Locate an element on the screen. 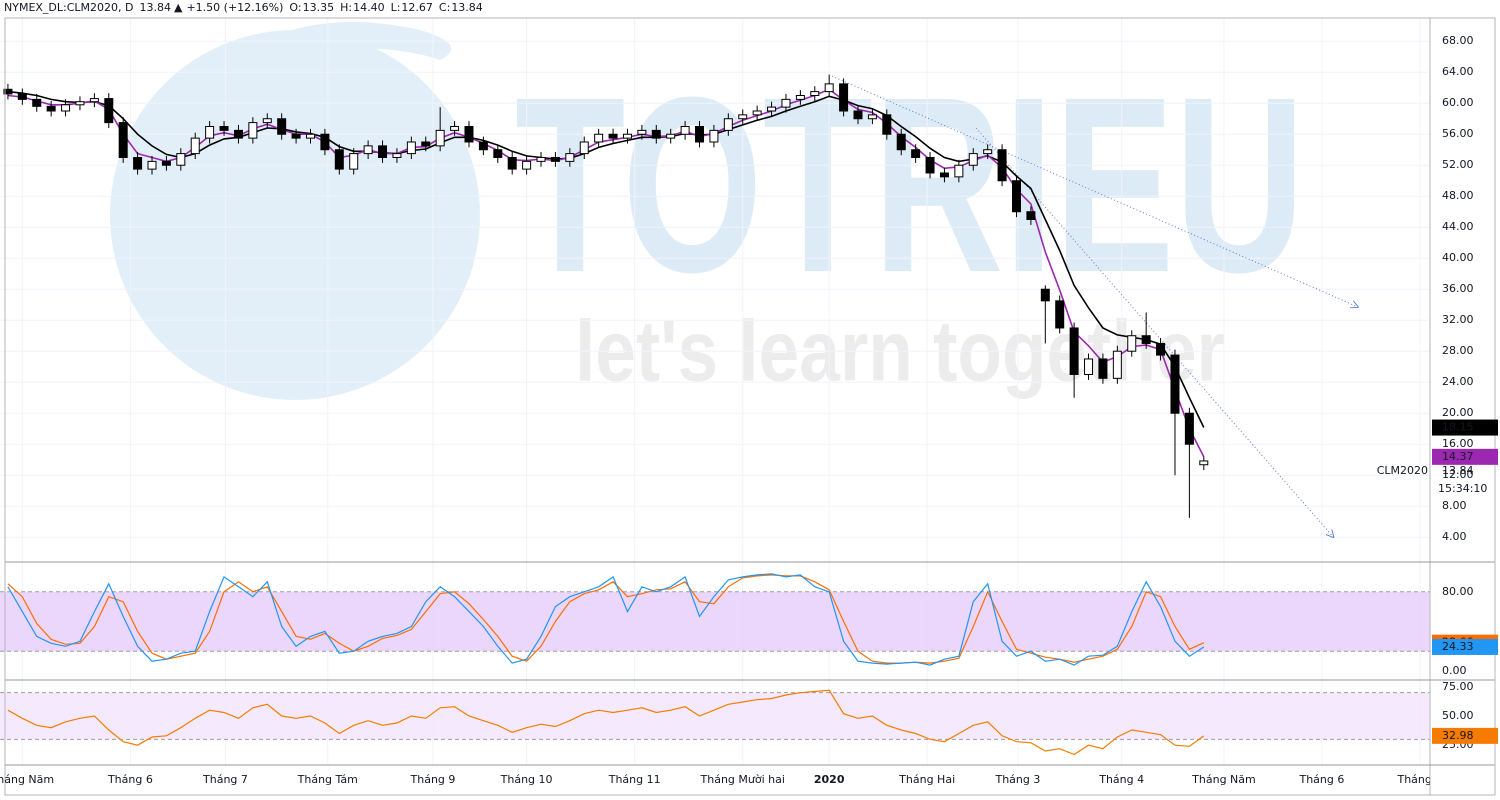 The image size is (1500, 800). y-tick-label: 4.00 is located at coordinates (1454, 536).